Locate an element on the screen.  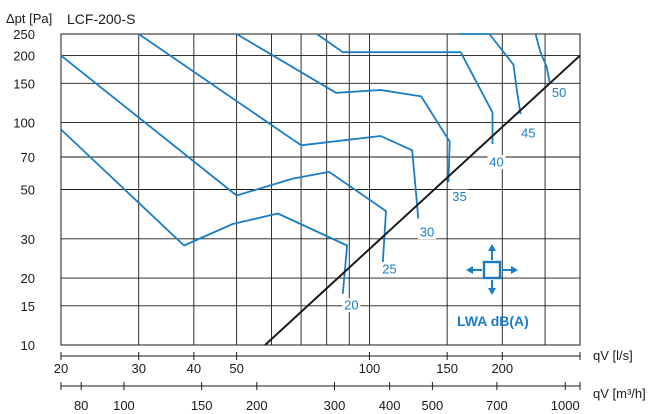
x2-tick-label: 200 is located at coordinates (257, 405).